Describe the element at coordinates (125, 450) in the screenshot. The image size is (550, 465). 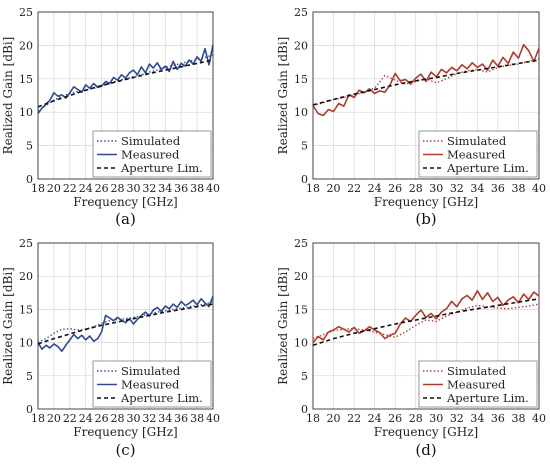
I see `panel-label: (c)` at that location.